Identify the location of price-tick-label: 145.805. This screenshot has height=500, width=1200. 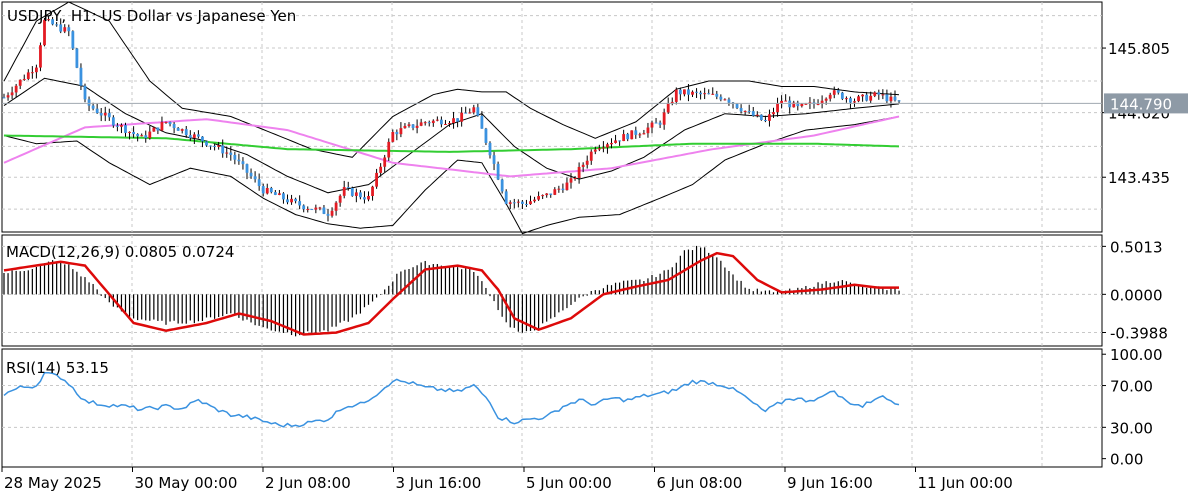
(1139, 49).